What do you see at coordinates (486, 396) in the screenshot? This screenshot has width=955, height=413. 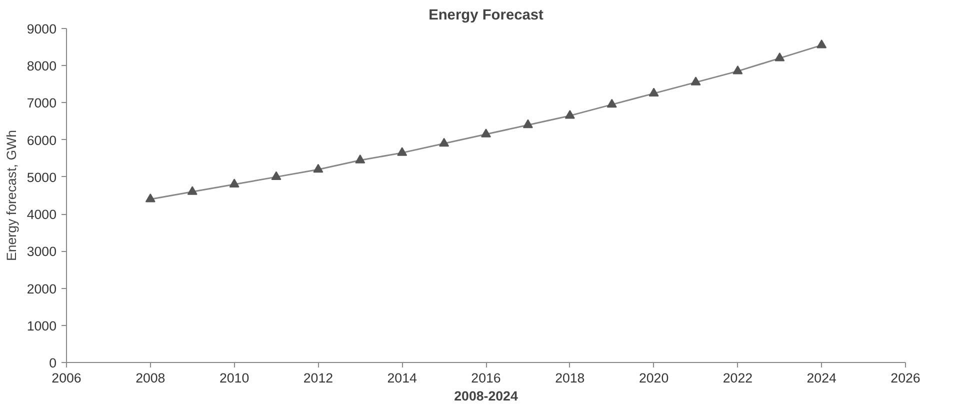 I see `x-axis-title: 2008-2024` at bounding box center [486, 396].